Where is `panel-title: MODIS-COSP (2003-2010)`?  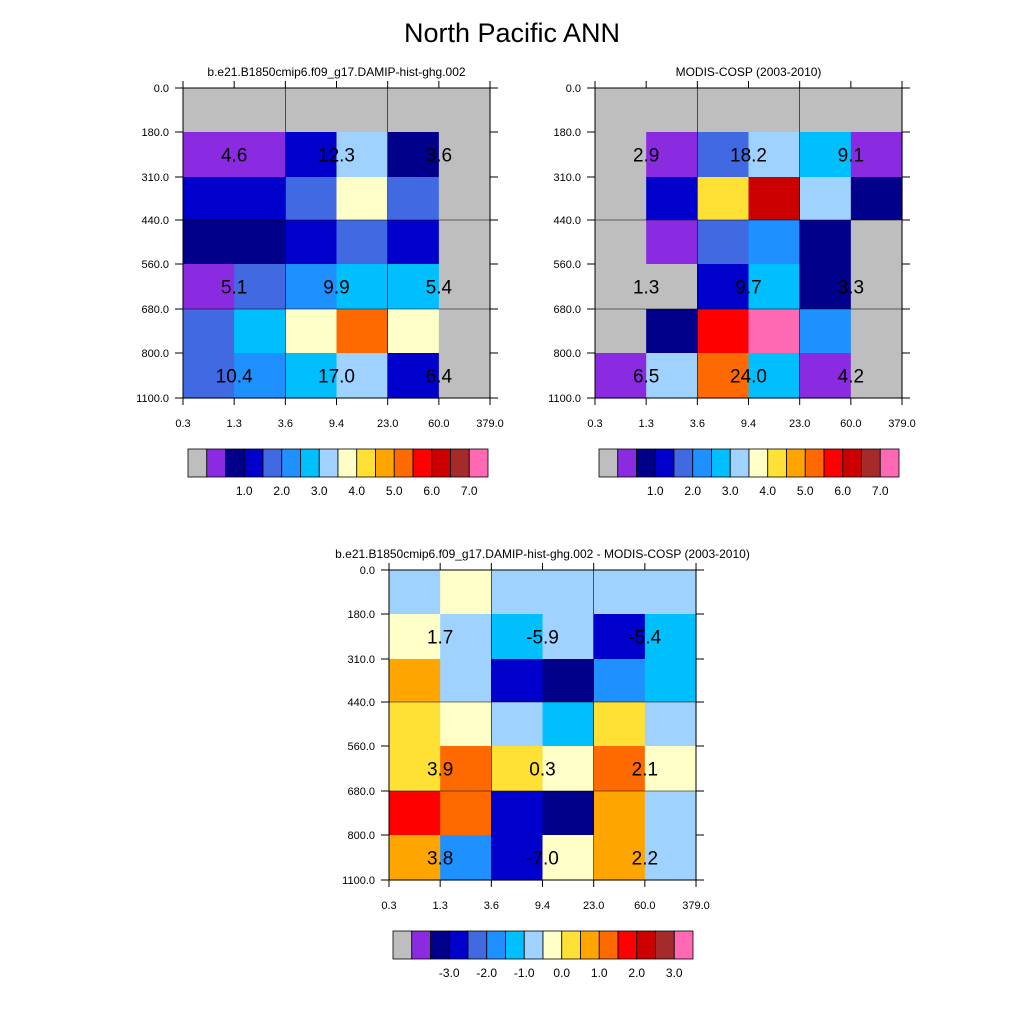 panel-title: MODIS-COSP (2003-2010) is located at coordinates (749, 72).